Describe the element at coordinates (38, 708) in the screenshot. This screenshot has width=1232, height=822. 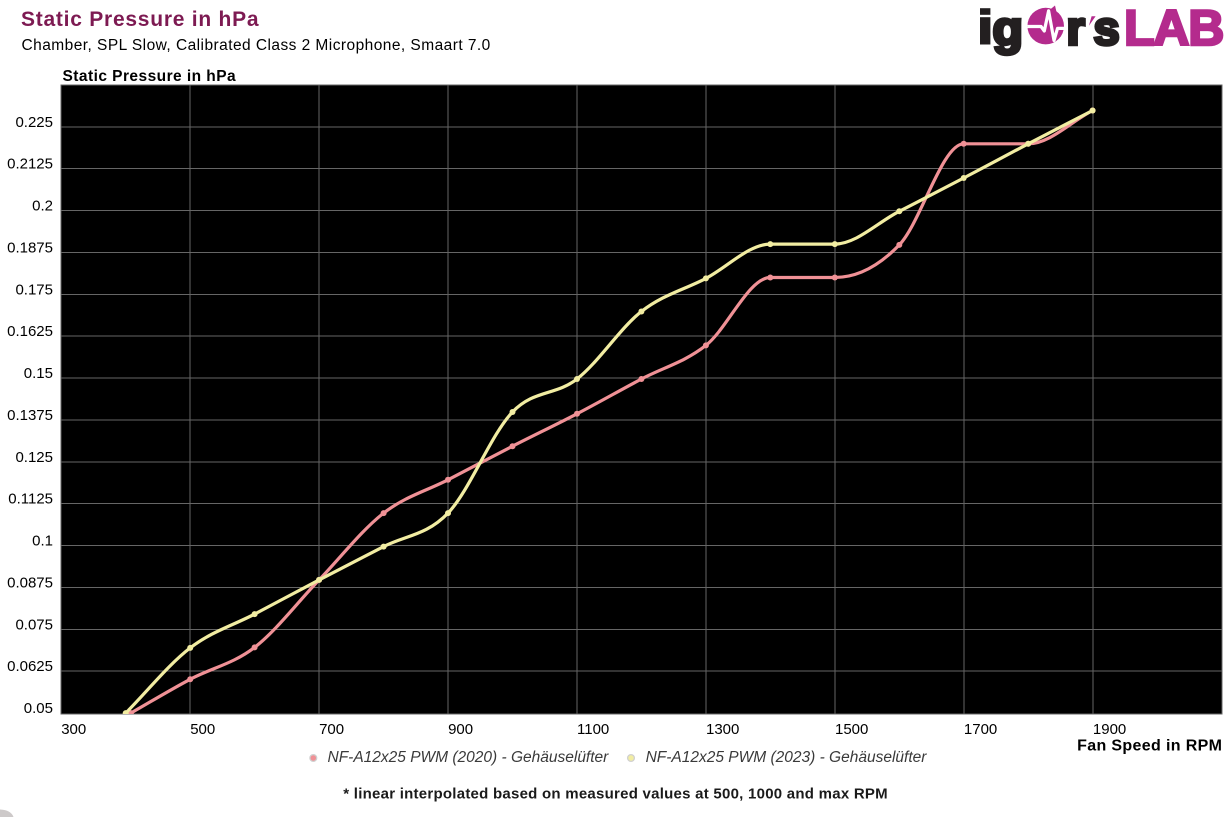
I see `svg-text: 0.05` at that location.